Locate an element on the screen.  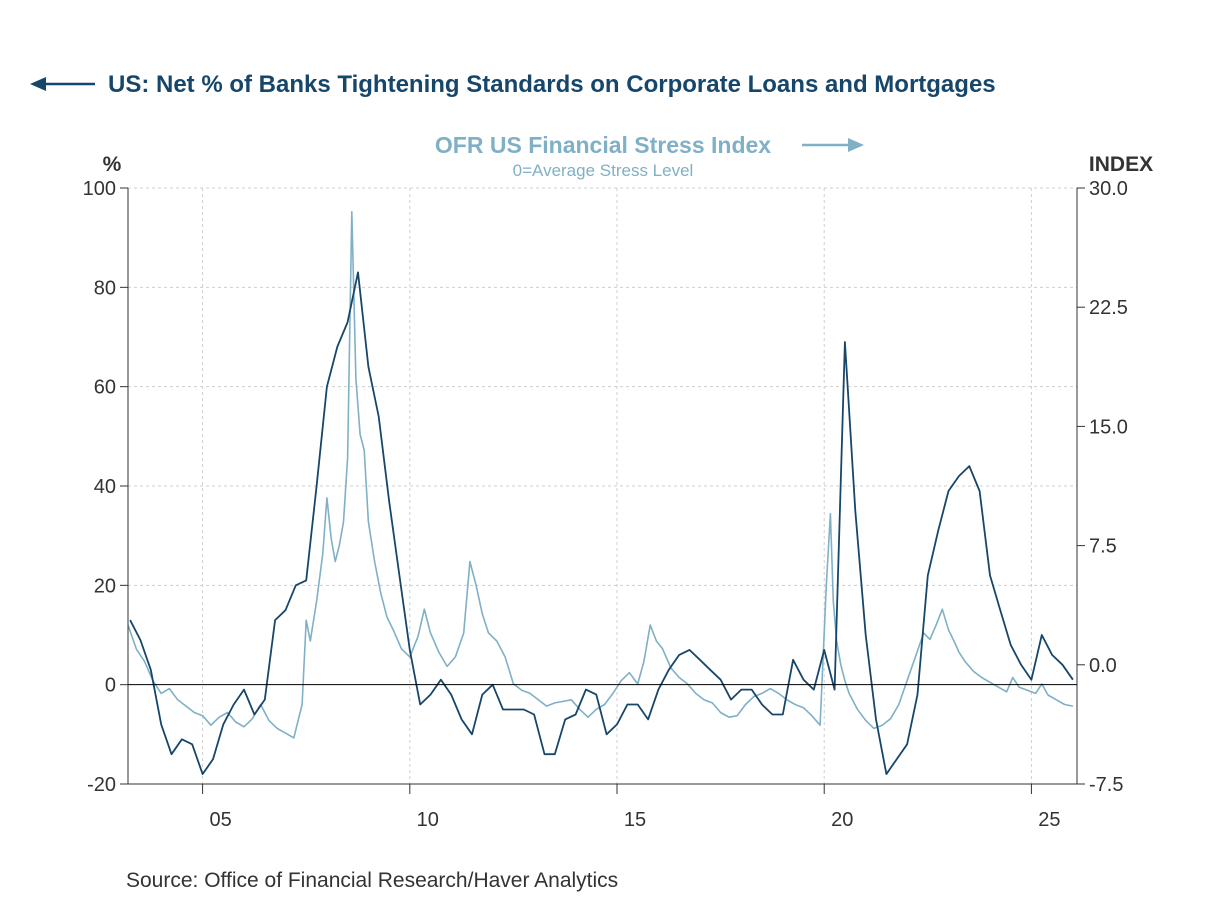
left-tick-label: 20 is located at coordinates (105, 586).